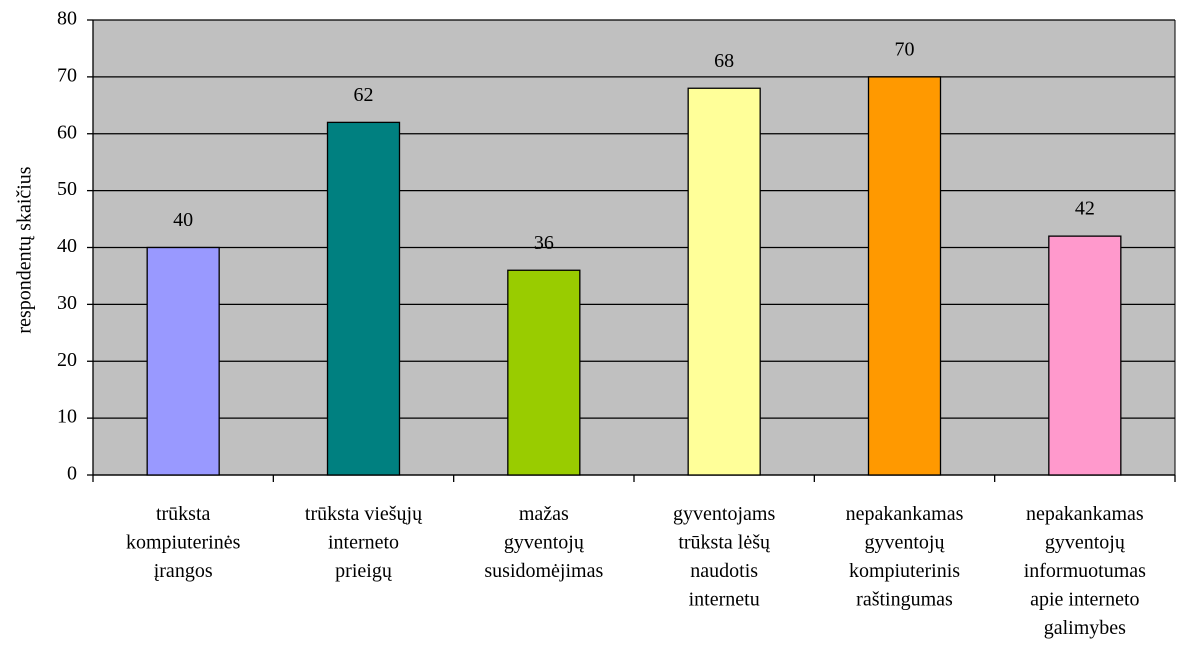 The width and height of the screenshot is (1188, 664). I want to click on y-axis-label: respondentų skaičius, so click(25, 249).